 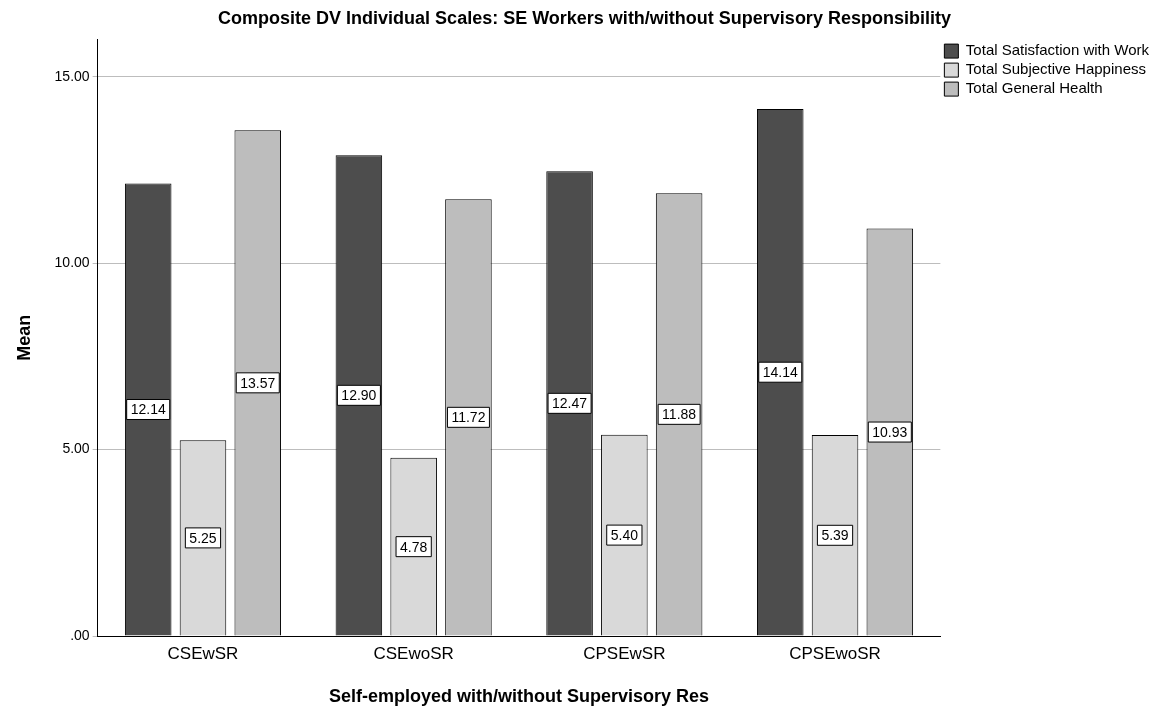 What do you see at coordinates (1057, 50) in the screenshot?
I see `legend-label: Total Satisfaction with Work` at bounding box center [1057, 50].